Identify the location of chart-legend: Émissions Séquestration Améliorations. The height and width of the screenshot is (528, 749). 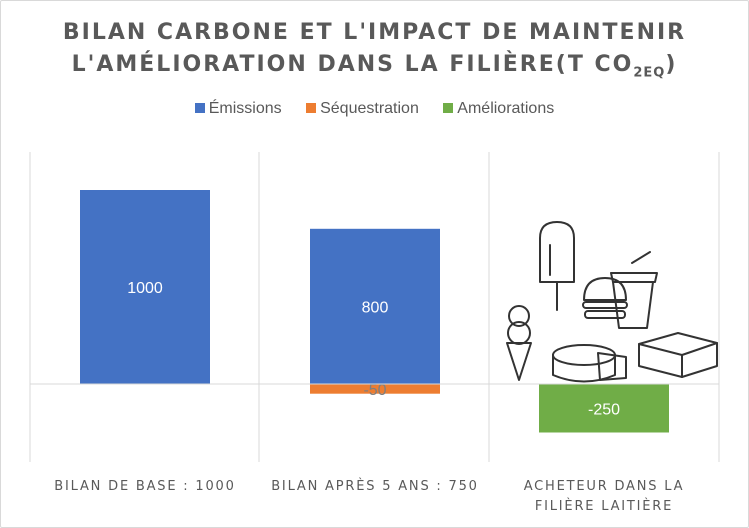
(374, 109).